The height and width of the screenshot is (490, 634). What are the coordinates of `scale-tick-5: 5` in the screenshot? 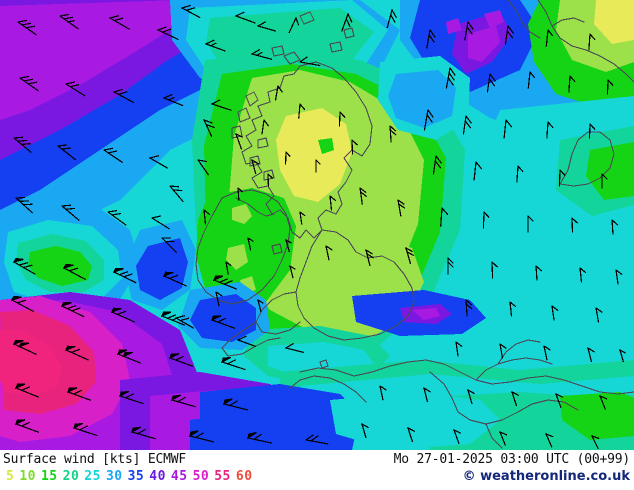 It's located at (10, 476).